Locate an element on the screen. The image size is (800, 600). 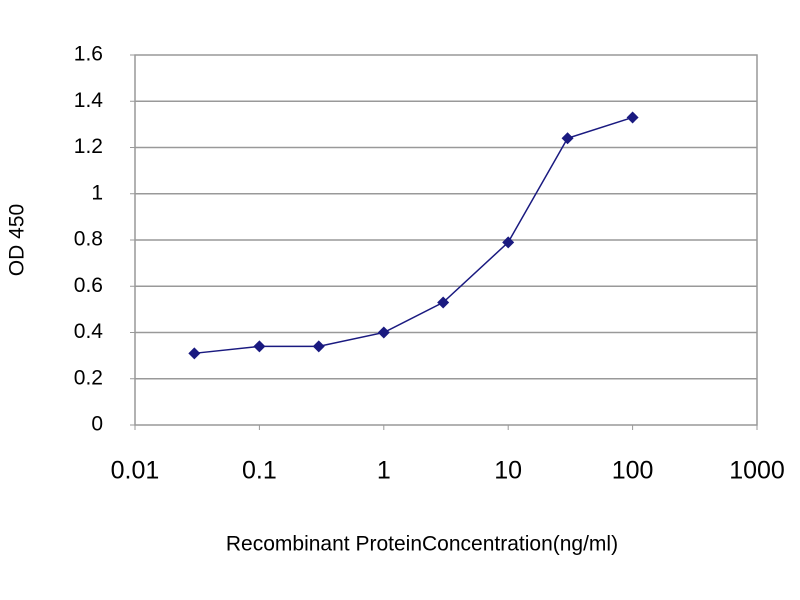
x-tick-label: 1 is located at coordinates (384, 471).